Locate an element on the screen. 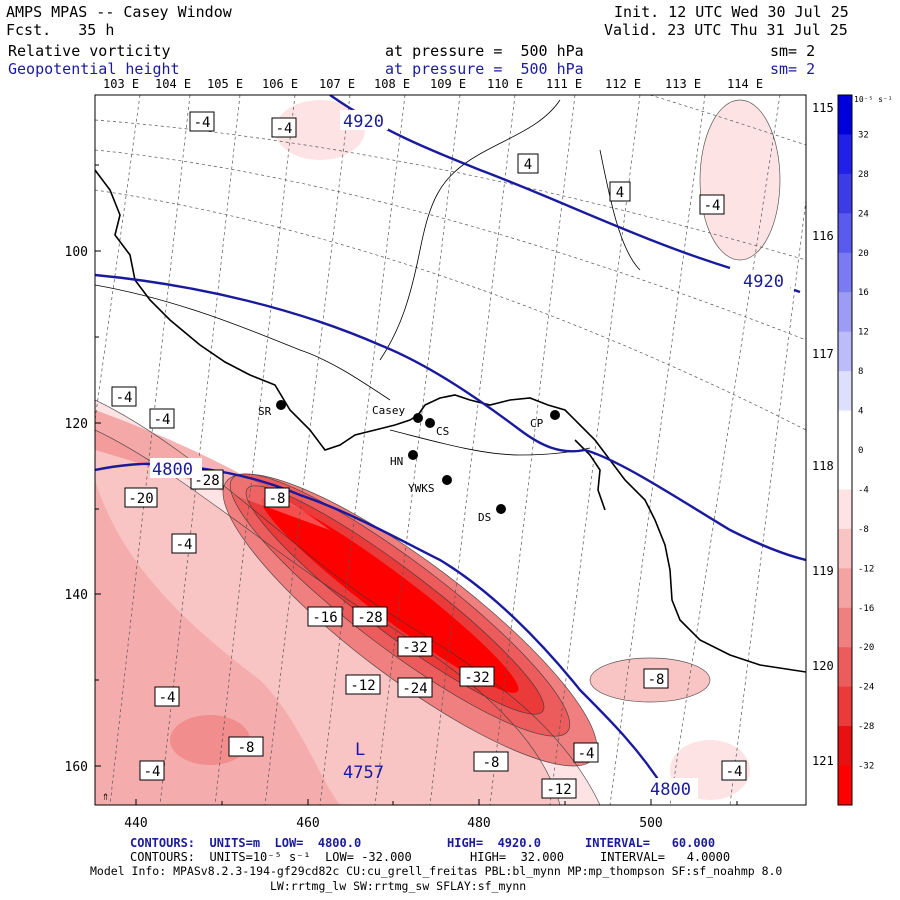  top-lon-label: 114 E is located at coordinates (745, 84).